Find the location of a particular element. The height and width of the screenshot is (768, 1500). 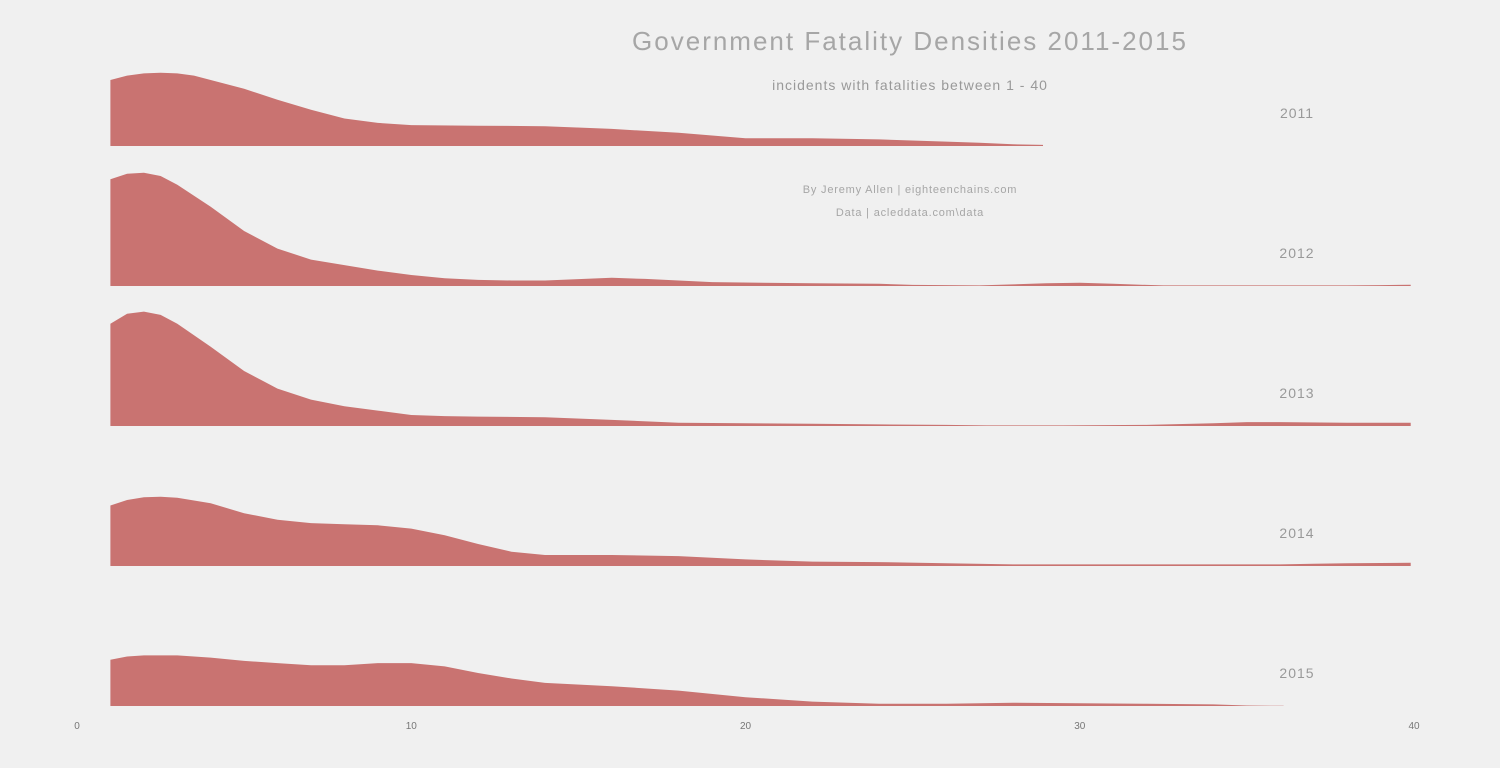

x-tick-label-40: 40 is located at coordinates (1414, 726).